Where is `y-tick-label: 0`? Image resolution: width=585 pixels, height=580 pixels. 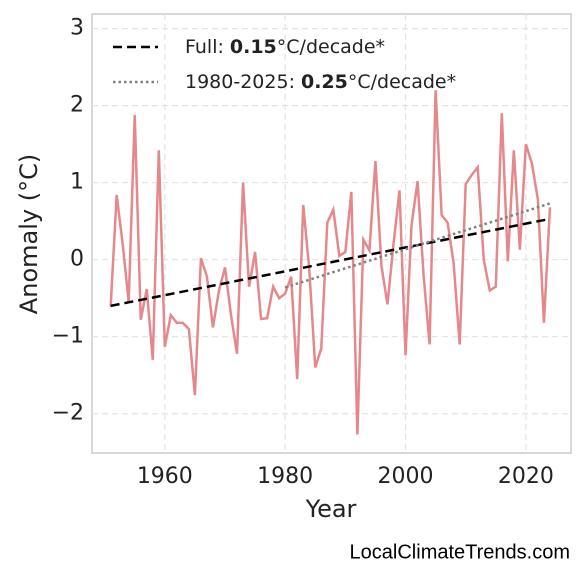 y-tick-label: 0 is located at coordinates (77, 259).